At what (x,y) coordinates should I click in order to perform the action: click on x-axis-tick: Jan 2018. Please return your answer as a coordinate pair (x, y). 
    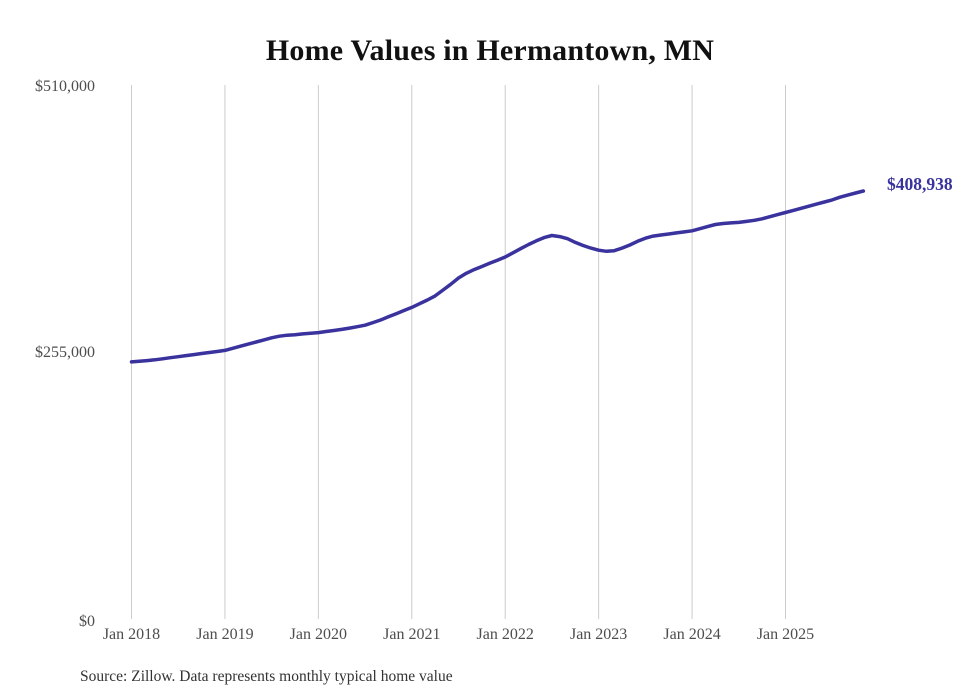
    Looking at the image, I should click on (131, 634).